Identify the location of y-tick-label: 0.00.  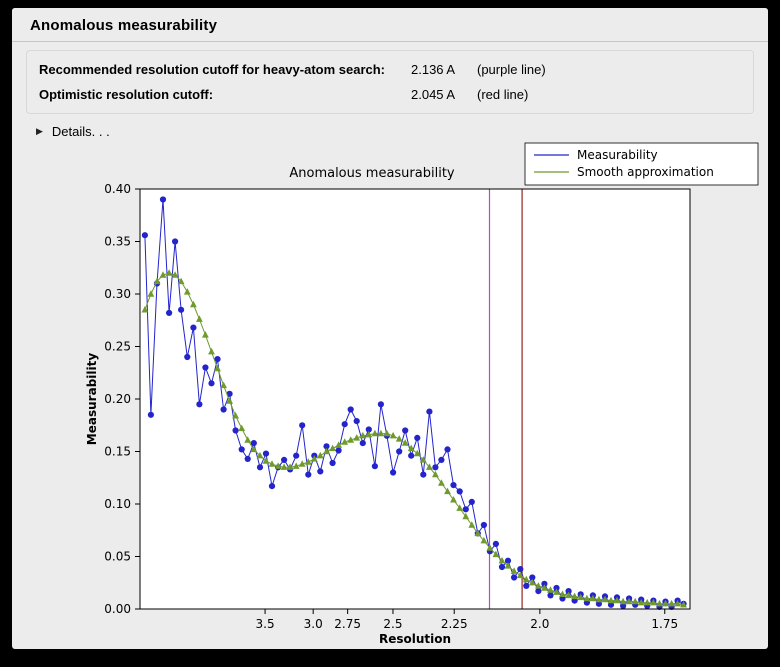
(117, 609).